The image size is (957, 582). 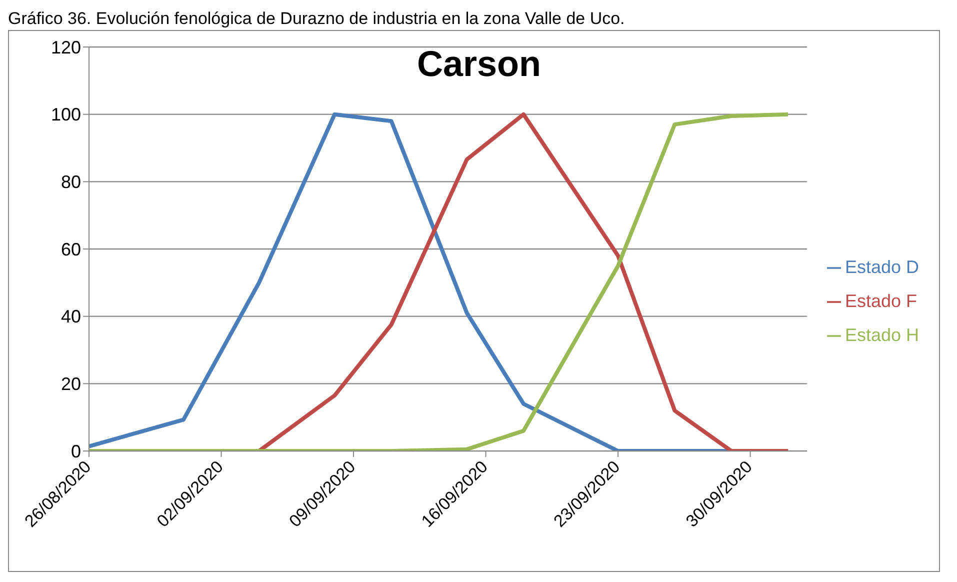 What do you see at coordinates (70, 182) in the screenshot?
I see `y-tick-label: 80` at bounding box center [70, 182].